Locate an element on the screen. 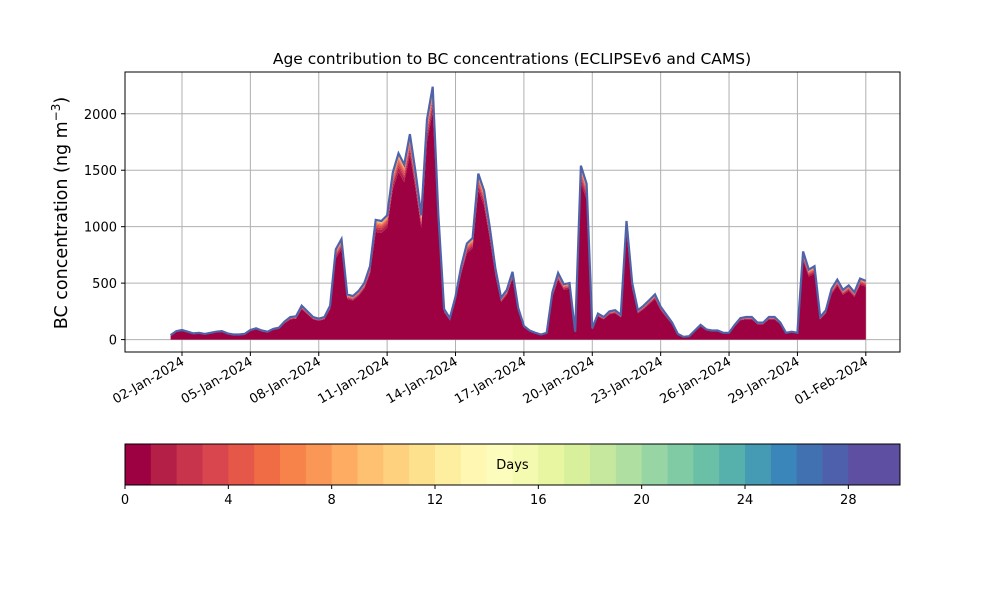  x-tick-label: 20-Jan-2024 is located at coordinates (559, 380).